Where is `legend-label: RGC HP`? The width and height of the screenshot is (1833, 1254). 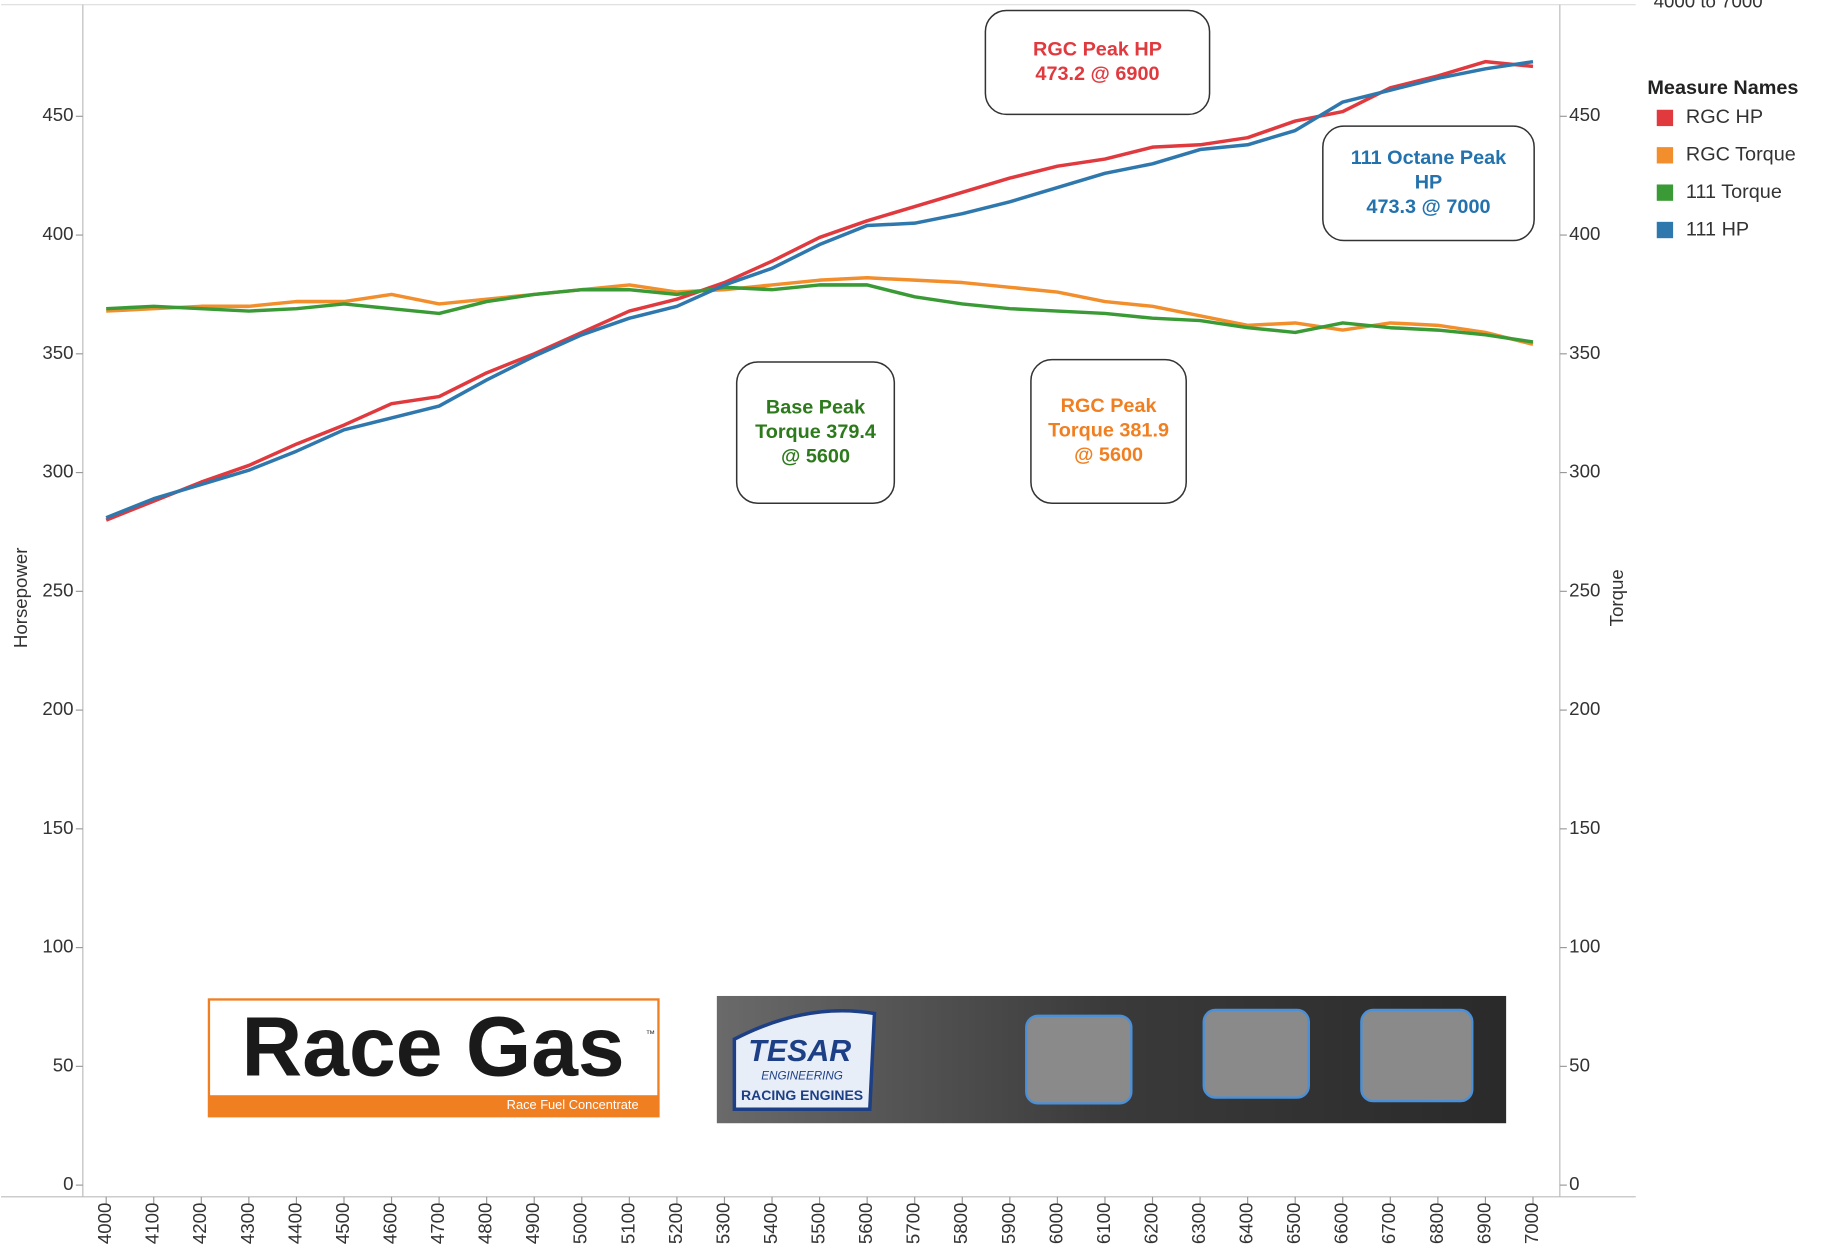
legend-label: RGC HP is located at coordinates (1724, 117).